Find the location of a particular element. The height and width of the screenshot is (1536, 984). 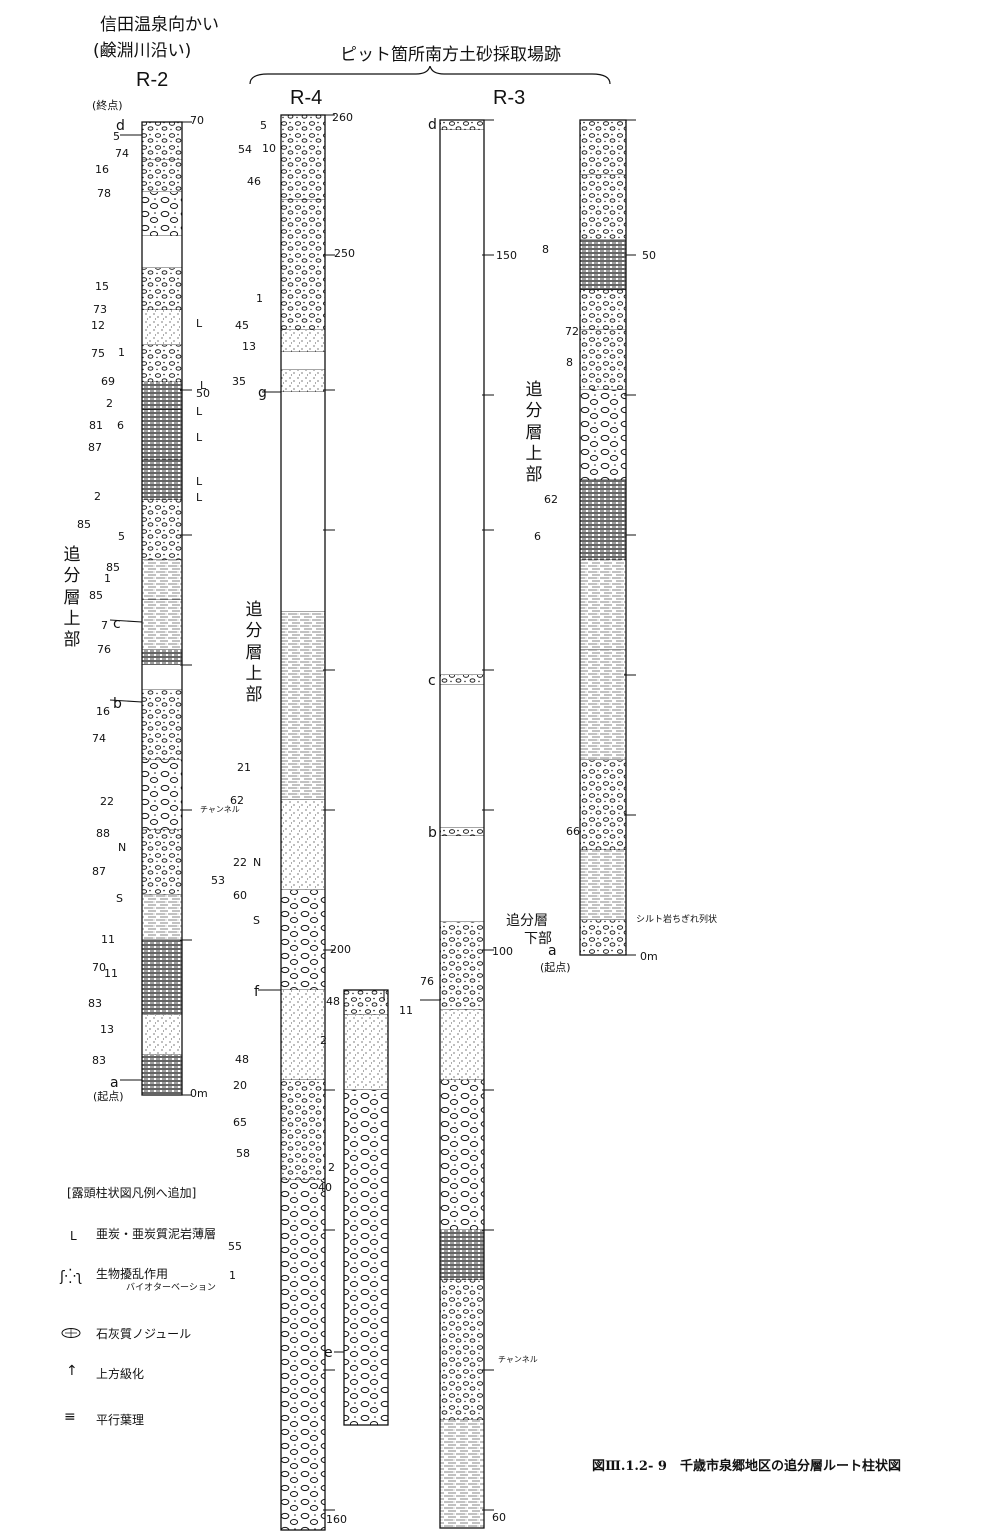

r2-formation-label: 追分層上部 is located at coordinates (72, 597).